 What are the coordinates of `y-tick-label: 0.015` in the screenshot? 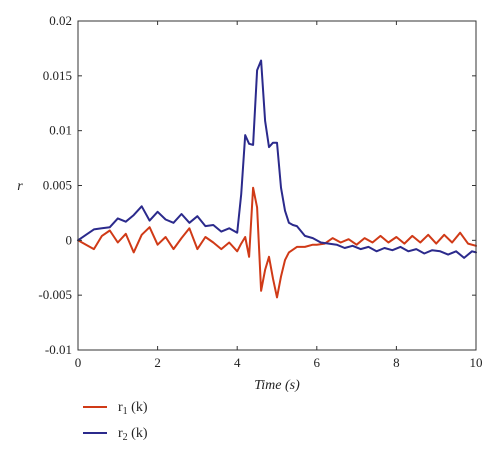 It's located at (57, 75).